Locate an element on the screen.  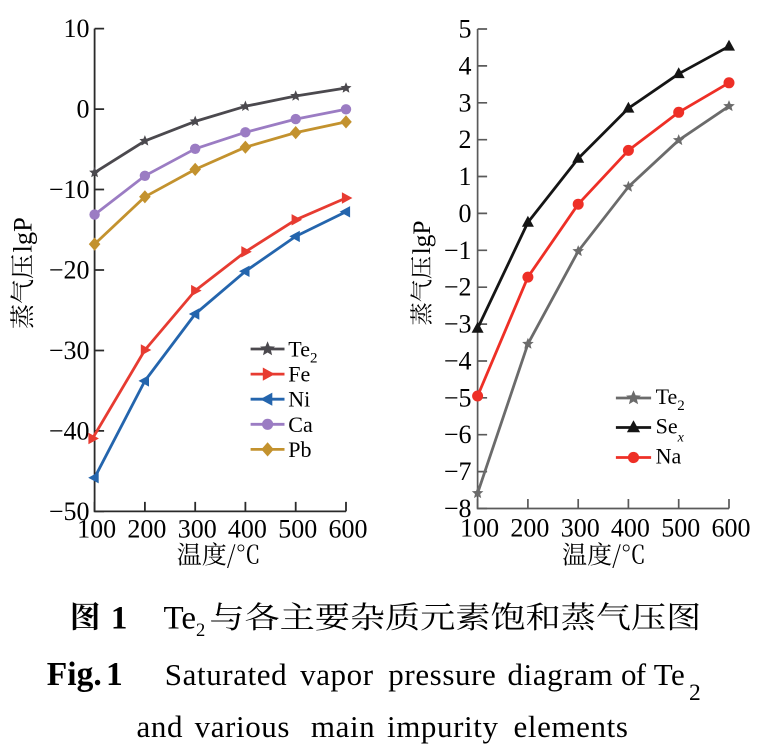
svg-text: −3 is located at coordinates (458, 324).